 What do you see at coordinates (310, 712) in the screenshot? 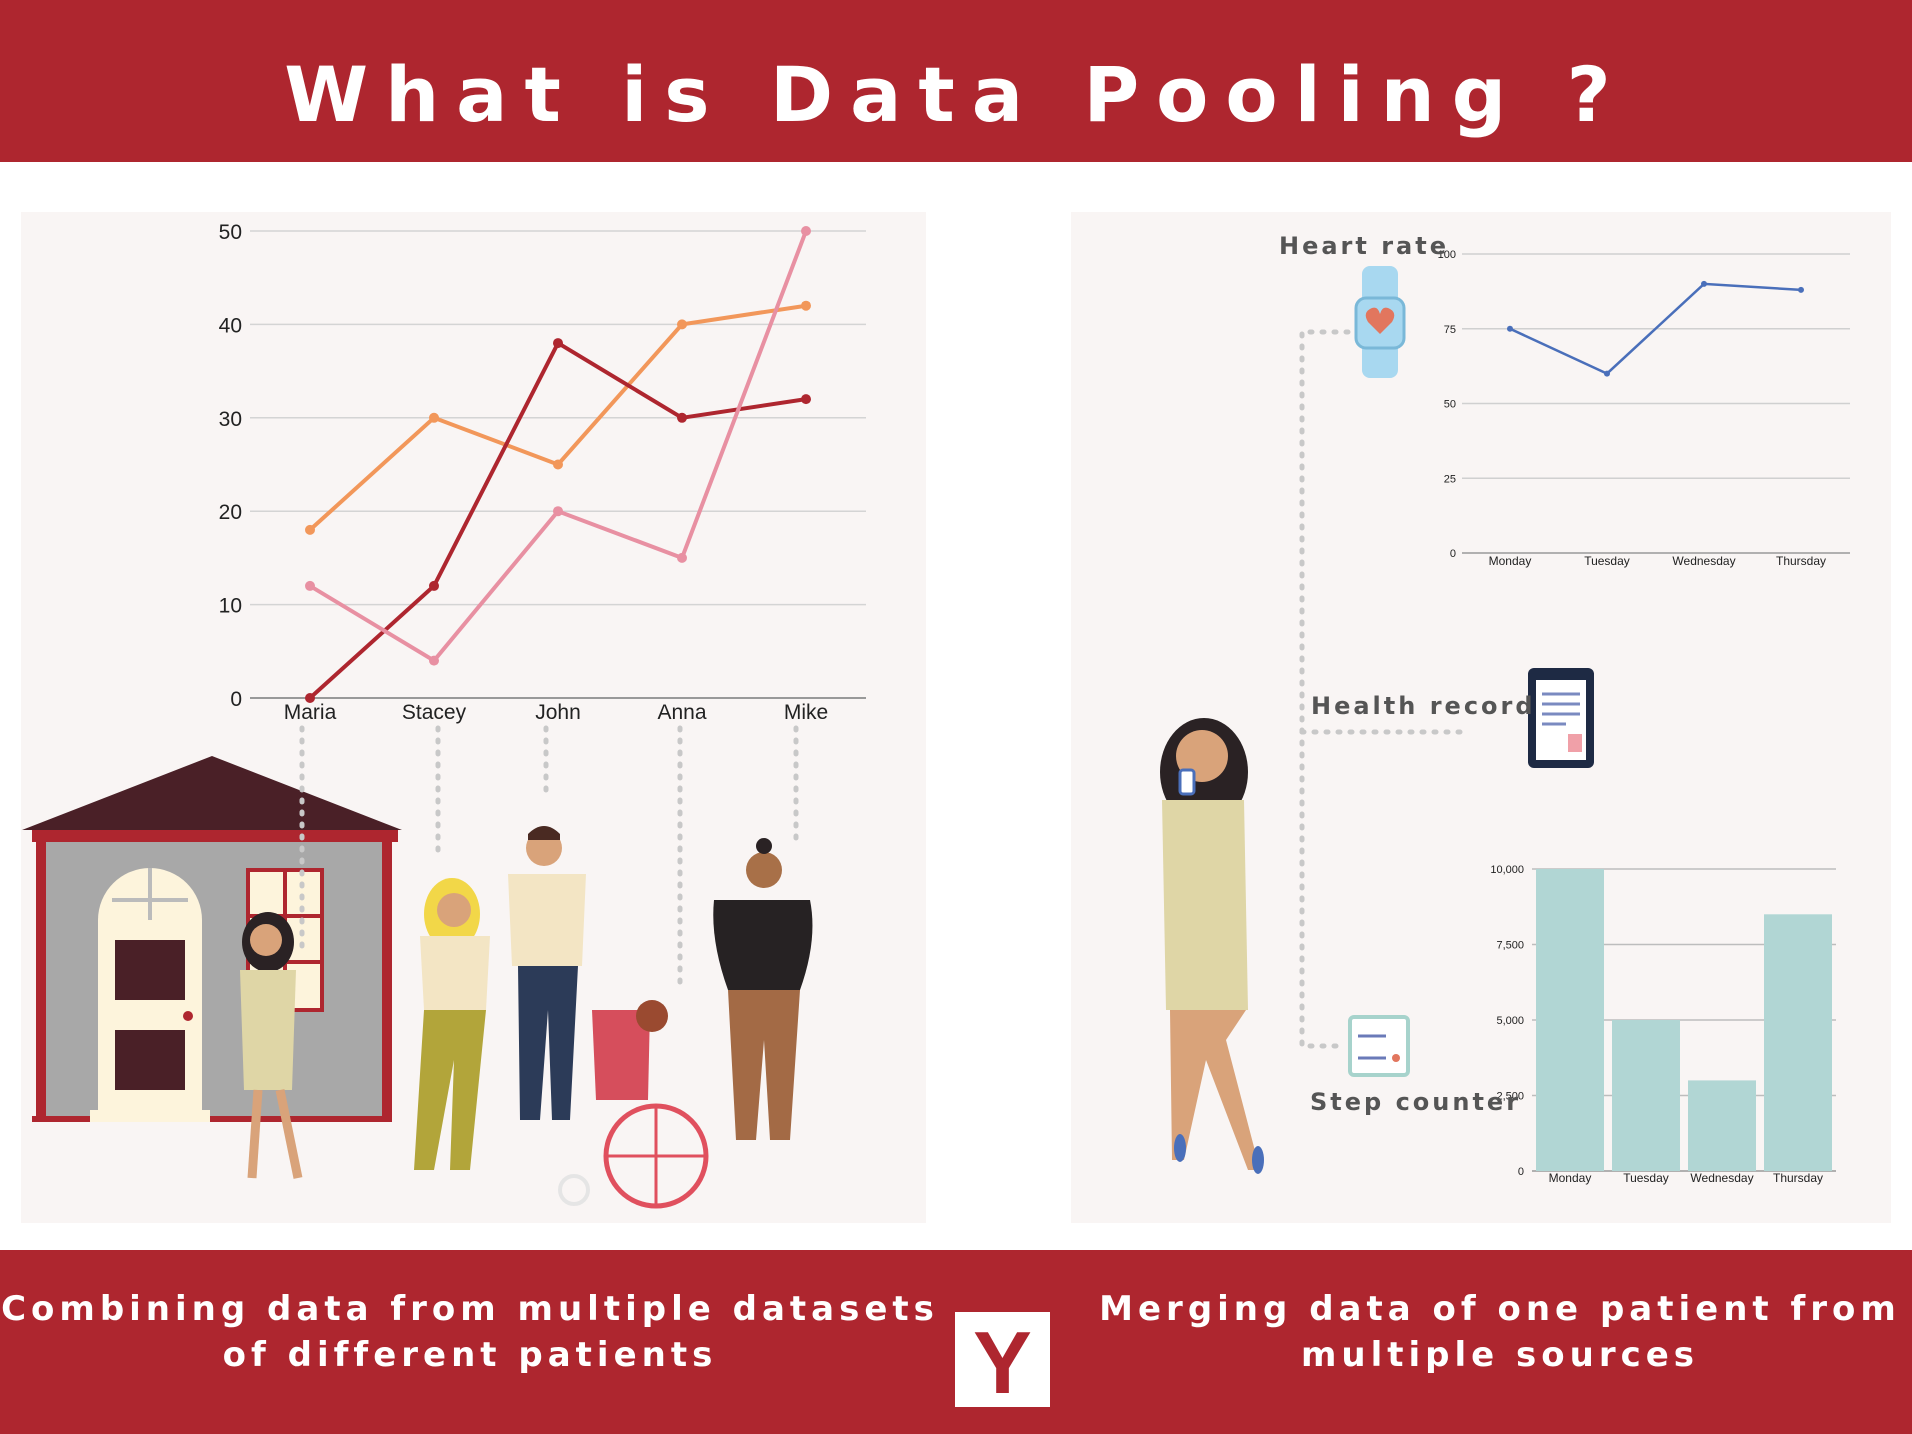
I see `x-tick-label: Maria` at bounding box center [310, 712].